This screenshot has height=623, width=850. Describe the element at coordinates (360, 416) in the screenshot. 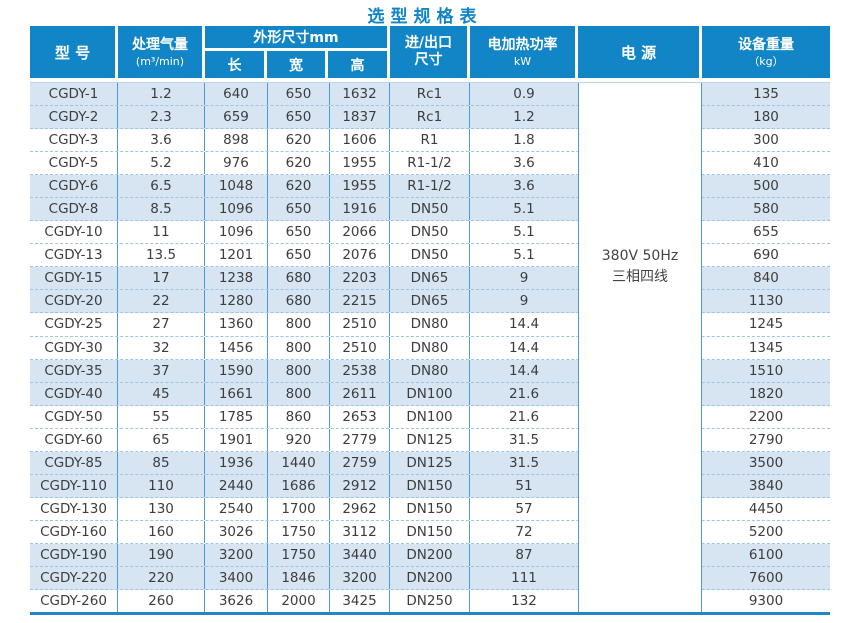

I see `cell-height: 2653` at that location.